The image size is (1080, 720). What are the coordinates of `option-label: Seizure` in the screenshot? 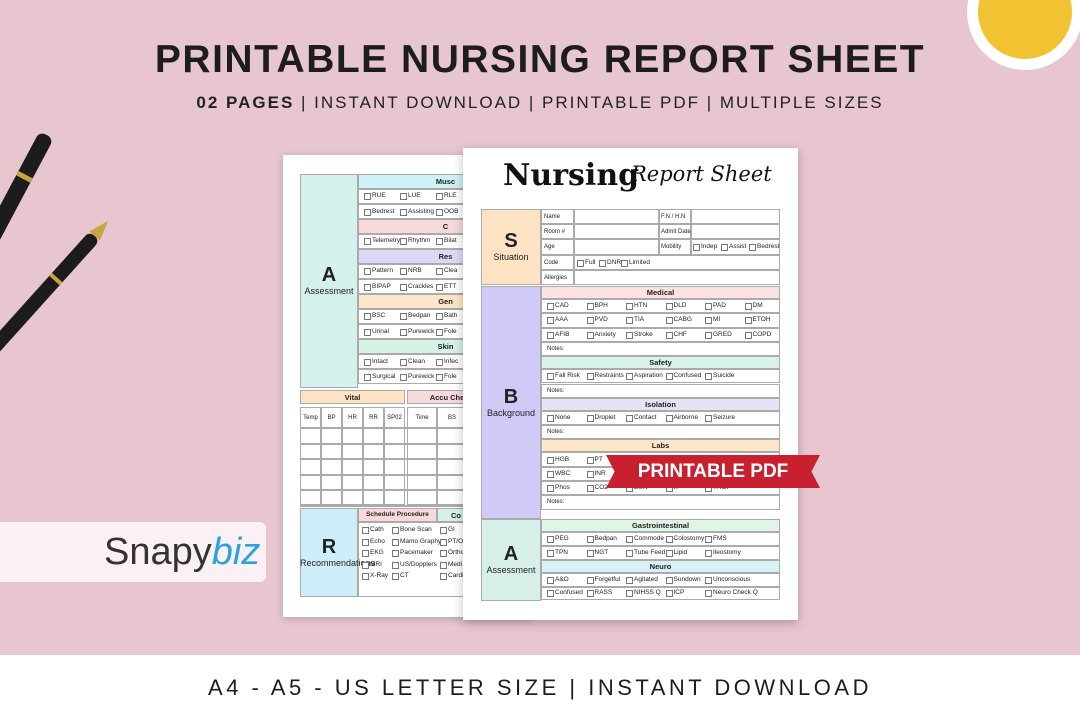 It's located at (724, 417).